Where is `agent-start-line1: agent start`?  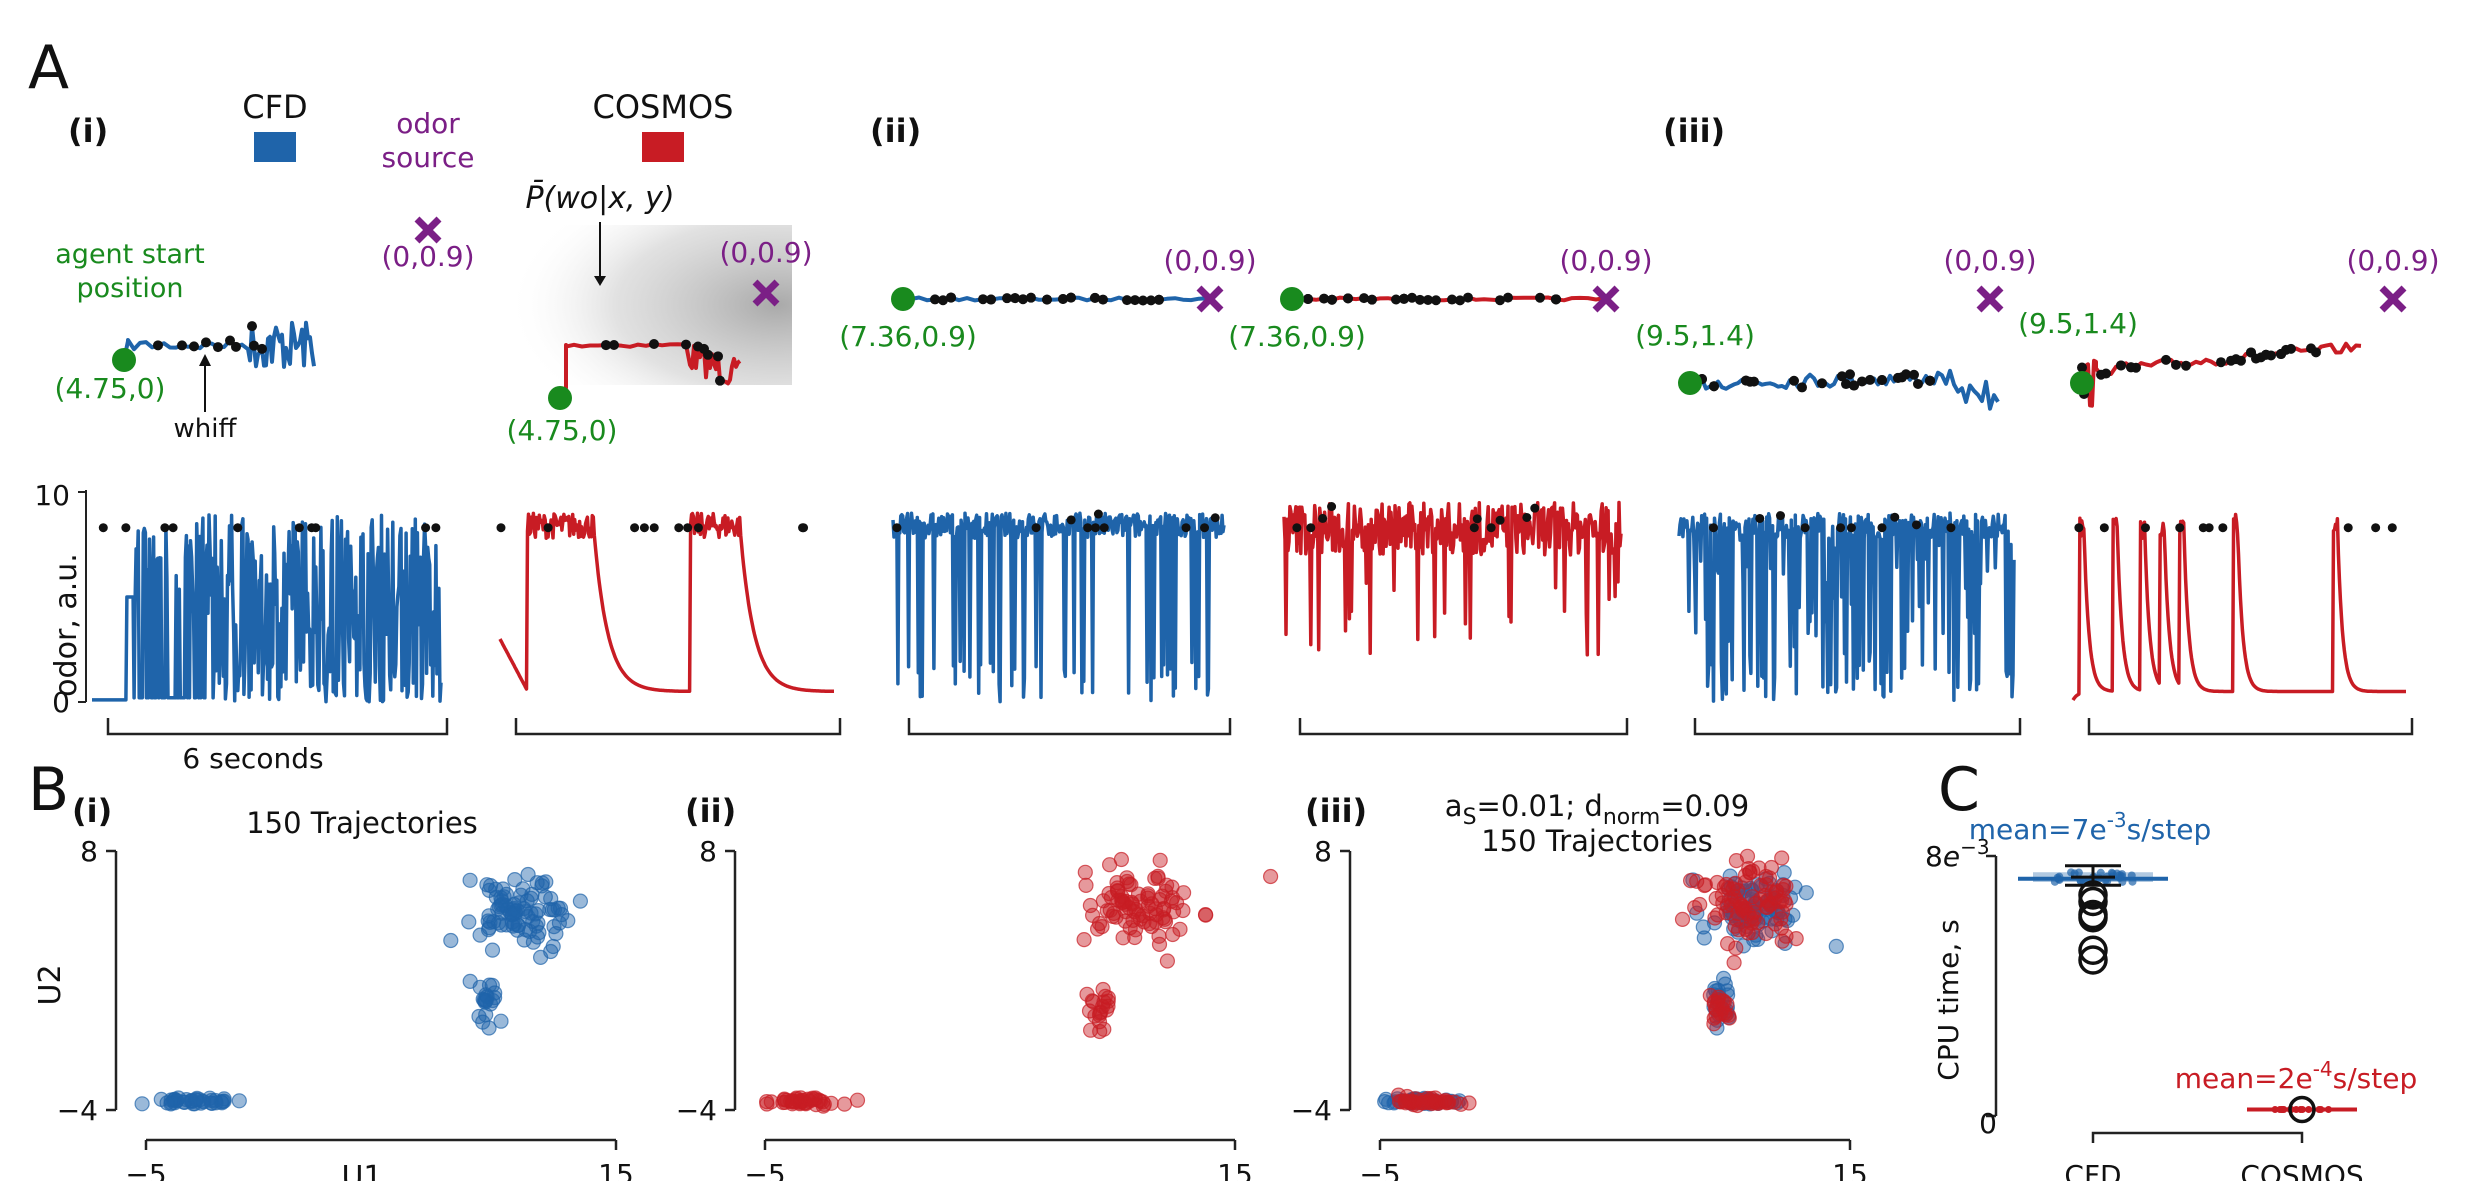 agent-start-line1: agent start is located at coordinates (129, 254).